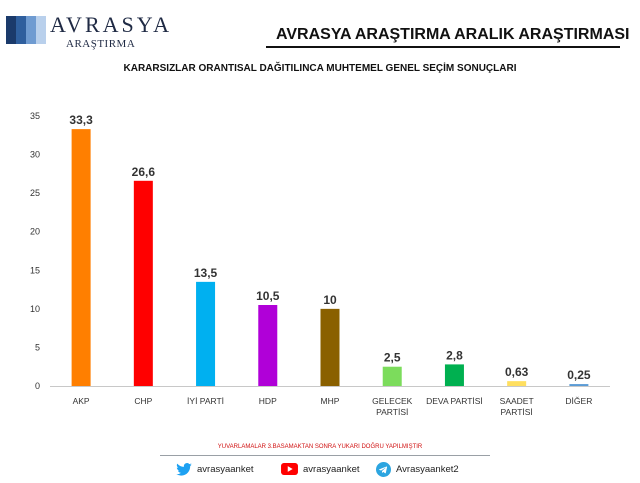 The height and width of the screenshot is (483, 640). I want to click on x-tick-label: SAADET PARTİSİ, so click(517, 406).